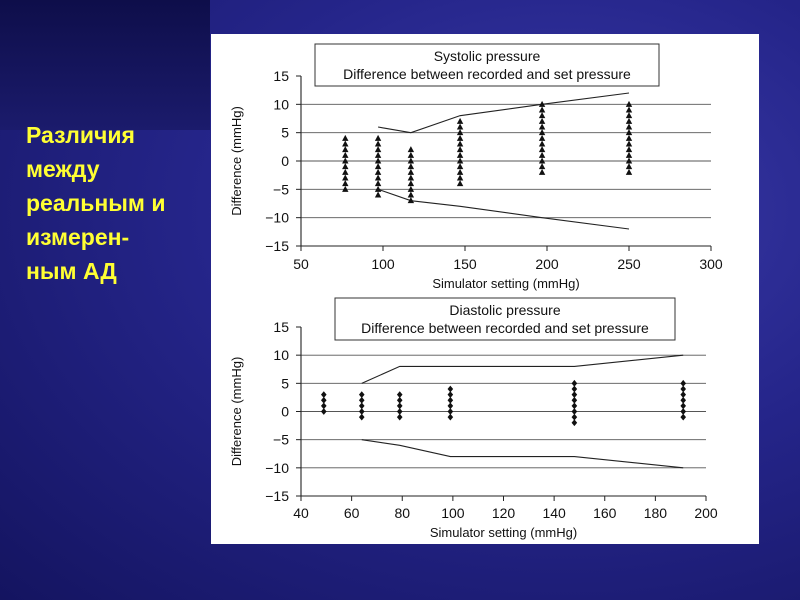  Describe the element at coordinates (605, 513) in the screenshot. I see `chart2-x-tick-label: 160` at that location.